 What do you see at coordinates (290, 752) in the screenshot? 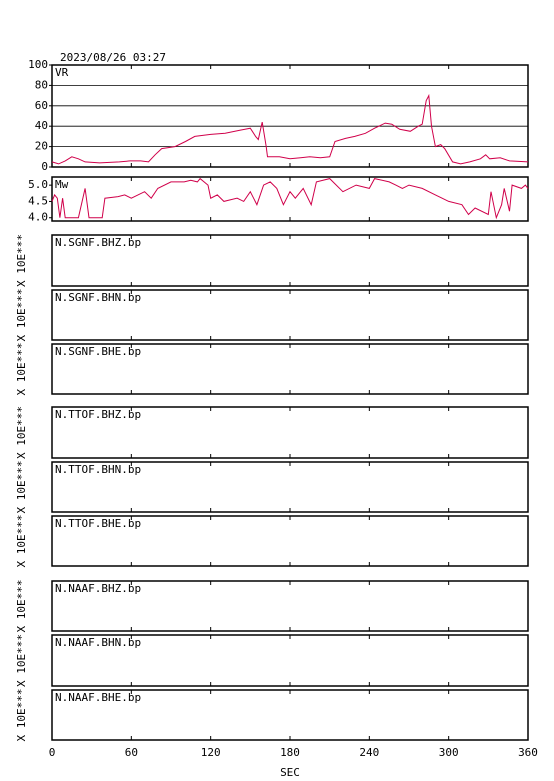
I see `x-tick-label: 180` at bounding box center [290, 752].